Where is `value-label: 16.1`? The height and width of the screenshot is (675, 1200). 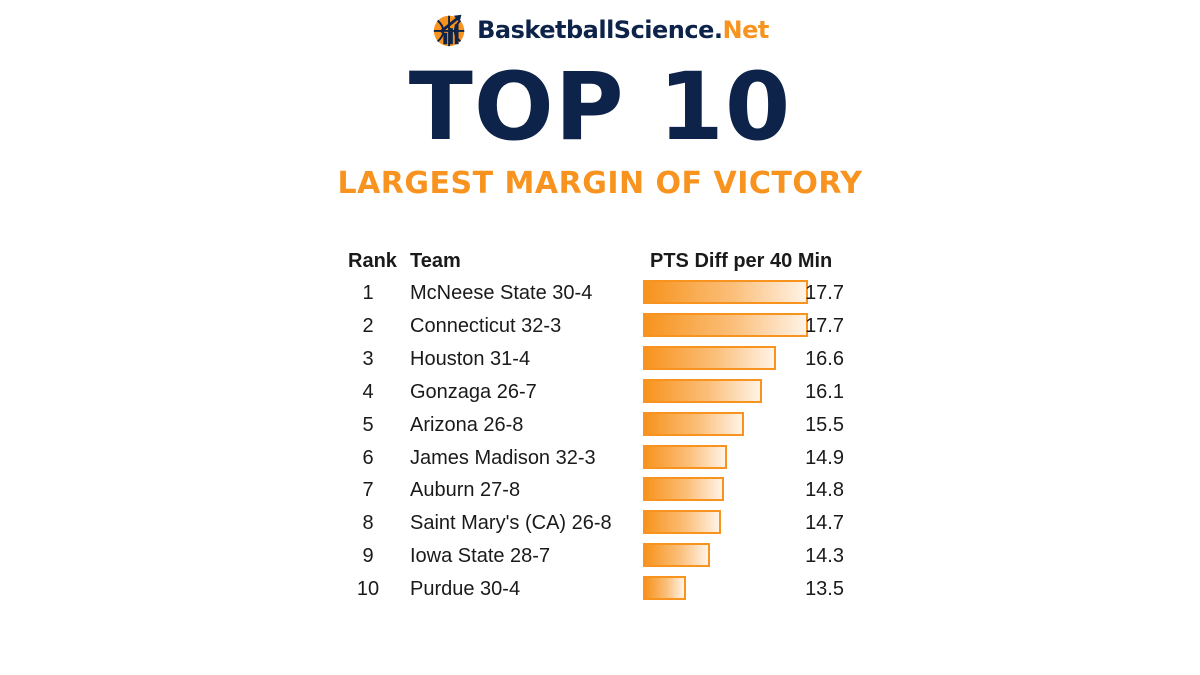 value-label: 16.1 is located at coordinates (824, 392).